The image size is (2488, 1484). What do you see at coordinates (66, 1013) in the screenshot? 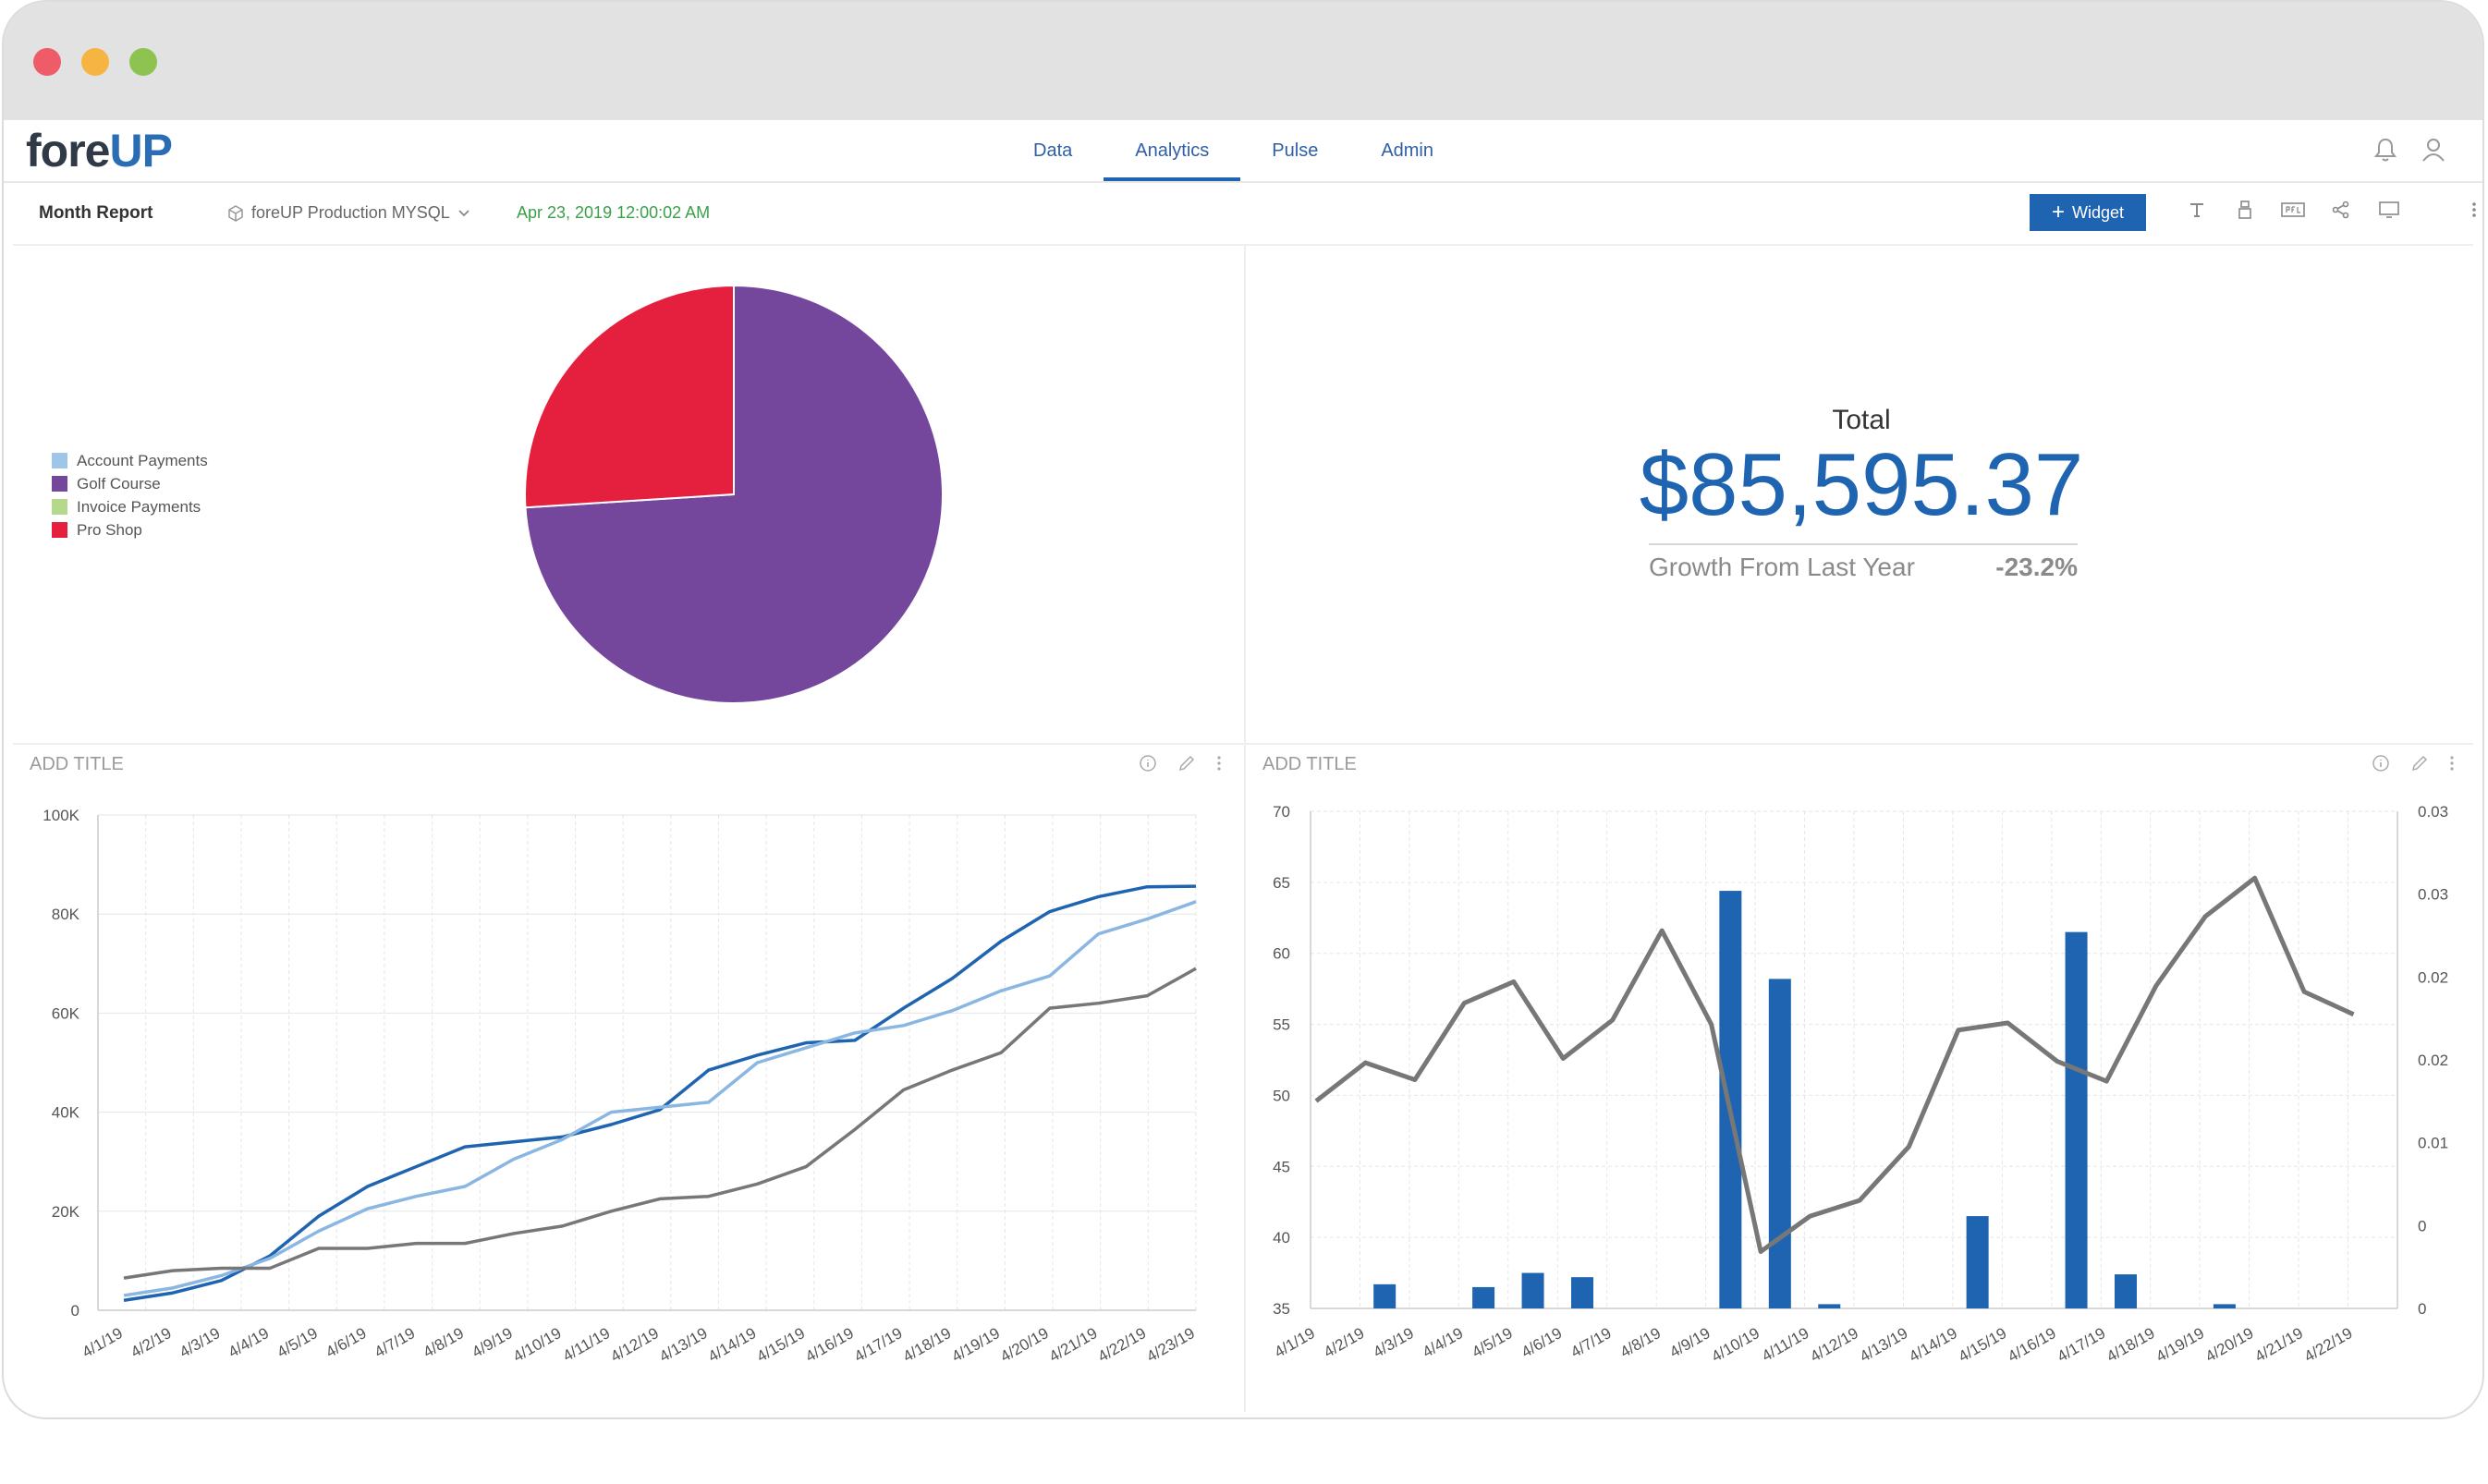
I see `y-tick-label: 60K` at bounding box center [66, 1013].